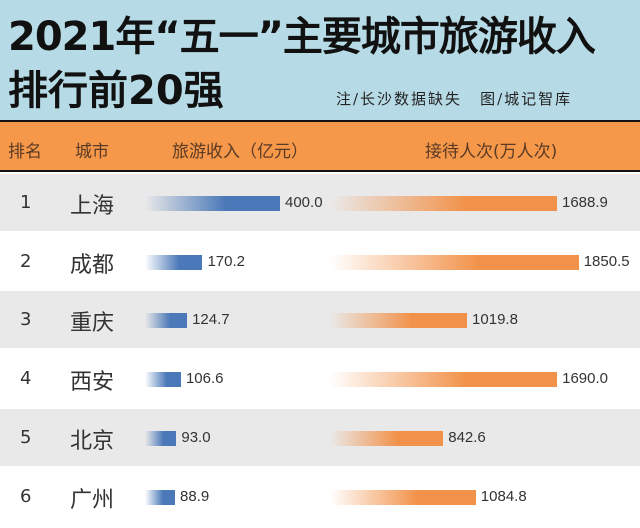 Image resolution: width=640 pixels, height=528 pixels. Describe the element at coordinates (26, 202) in the screenshot. I see `rank: 1` at that location.